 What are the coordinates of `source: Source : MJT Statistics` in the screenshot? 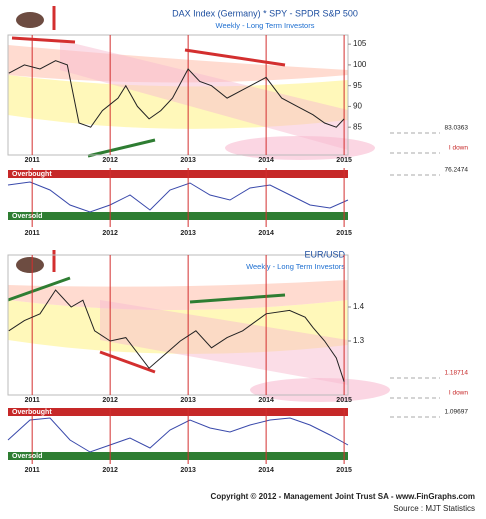 It's located at (434, 508).